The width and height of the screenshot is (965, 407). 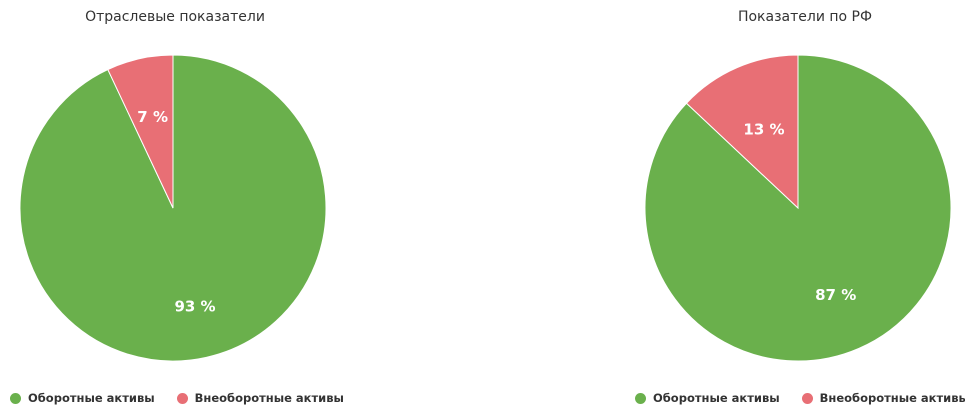 What do you see at coordinates (805, 17) in the screenshot?
I see `chart-title: Показатели по РФ` at bounding box center [805, 17].